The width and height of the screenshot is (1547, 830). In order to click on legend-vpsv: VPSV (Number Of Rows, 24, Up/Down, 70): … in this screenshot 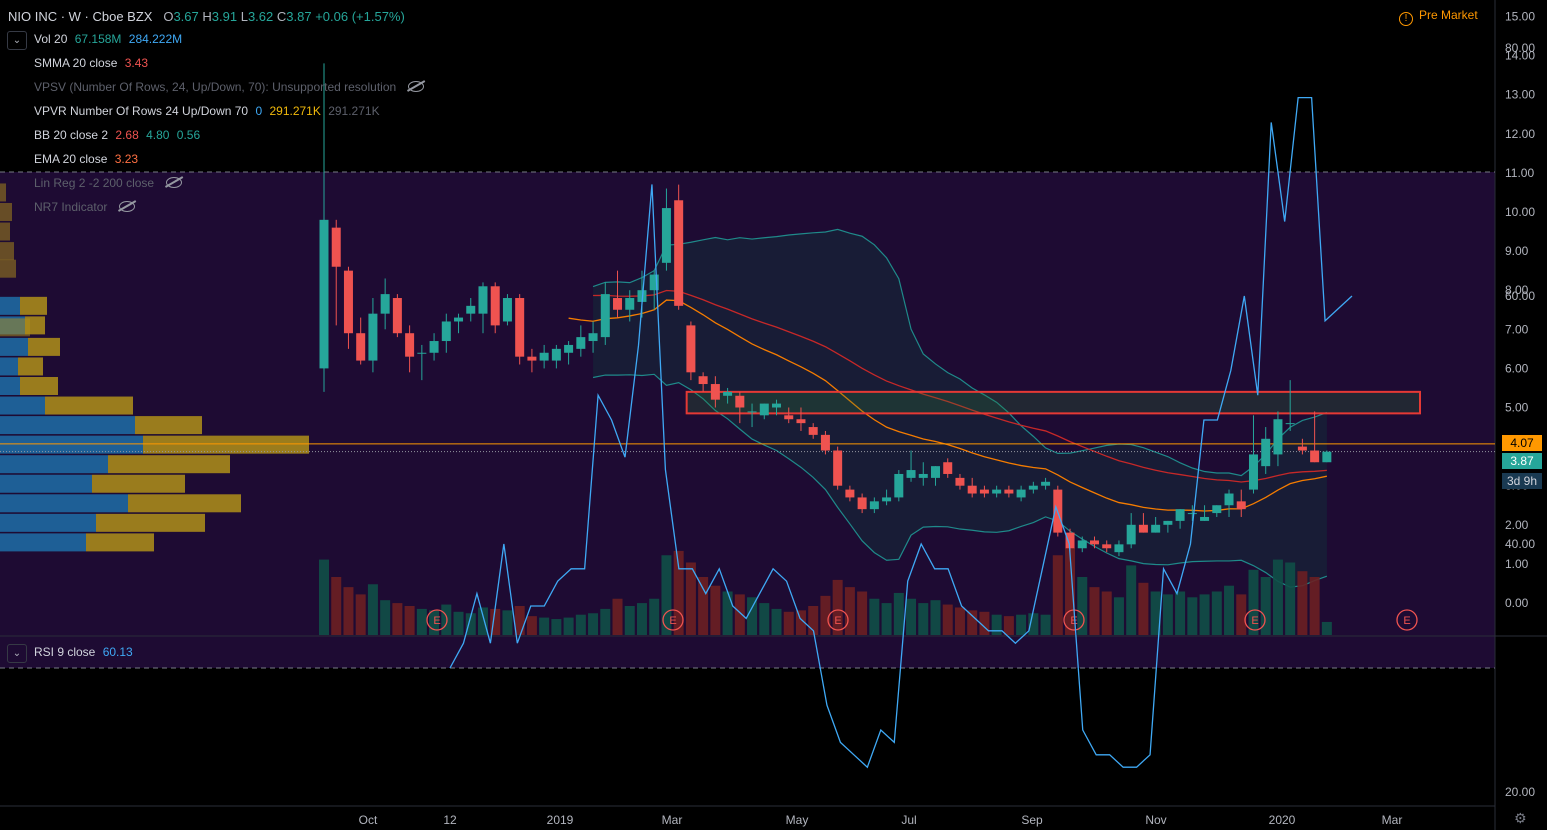, I will do `click(231, 87)`.